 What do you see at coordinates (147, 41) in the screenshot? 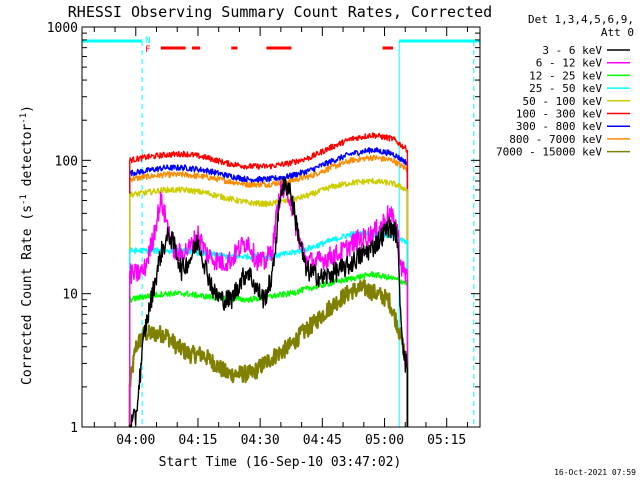
I see `night-flag-label: N` at bounding box center [147, 41].